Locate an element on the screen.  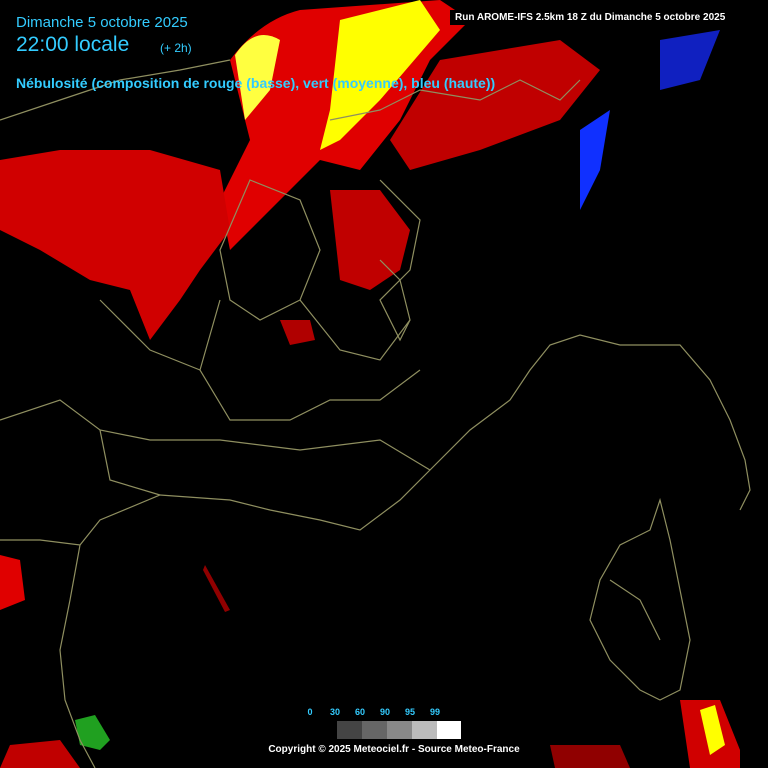
legend-tick: 99 is located at coordinates (434, 712).